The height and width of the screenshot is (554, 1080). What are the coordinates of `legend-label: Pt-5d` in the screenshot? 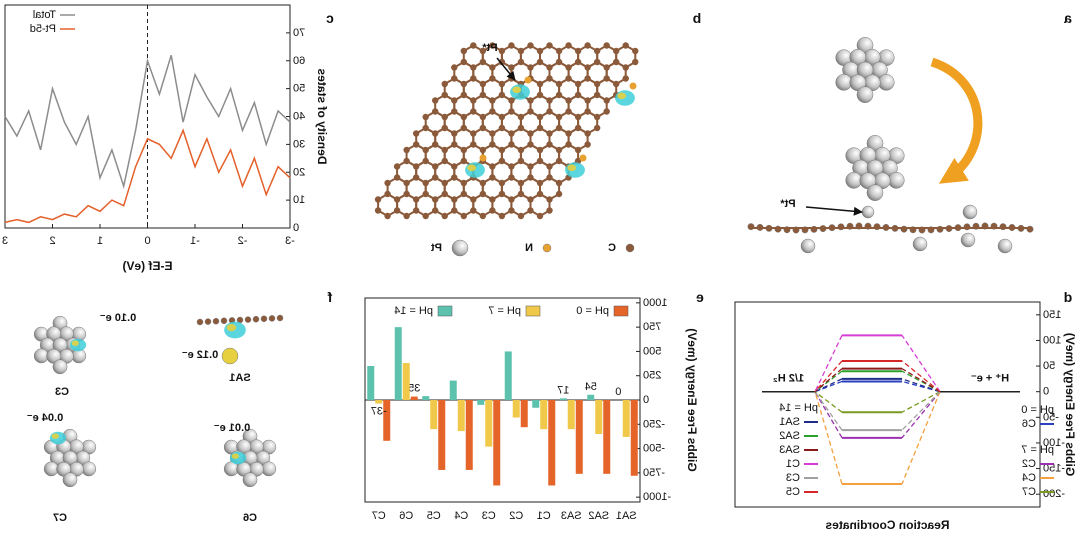 It's located at (43, 29).